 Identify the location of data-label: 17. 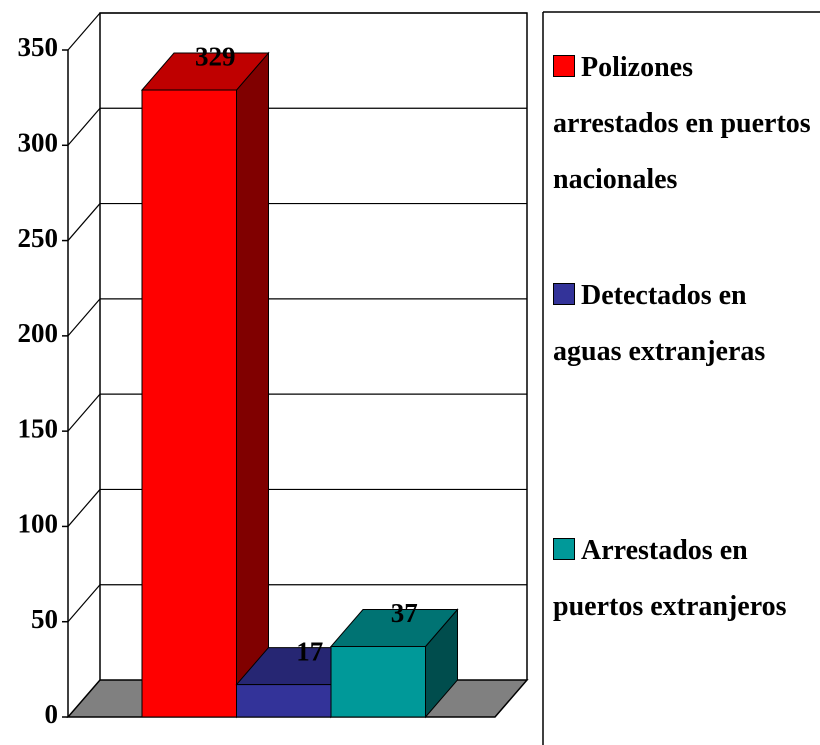
(309, 651).